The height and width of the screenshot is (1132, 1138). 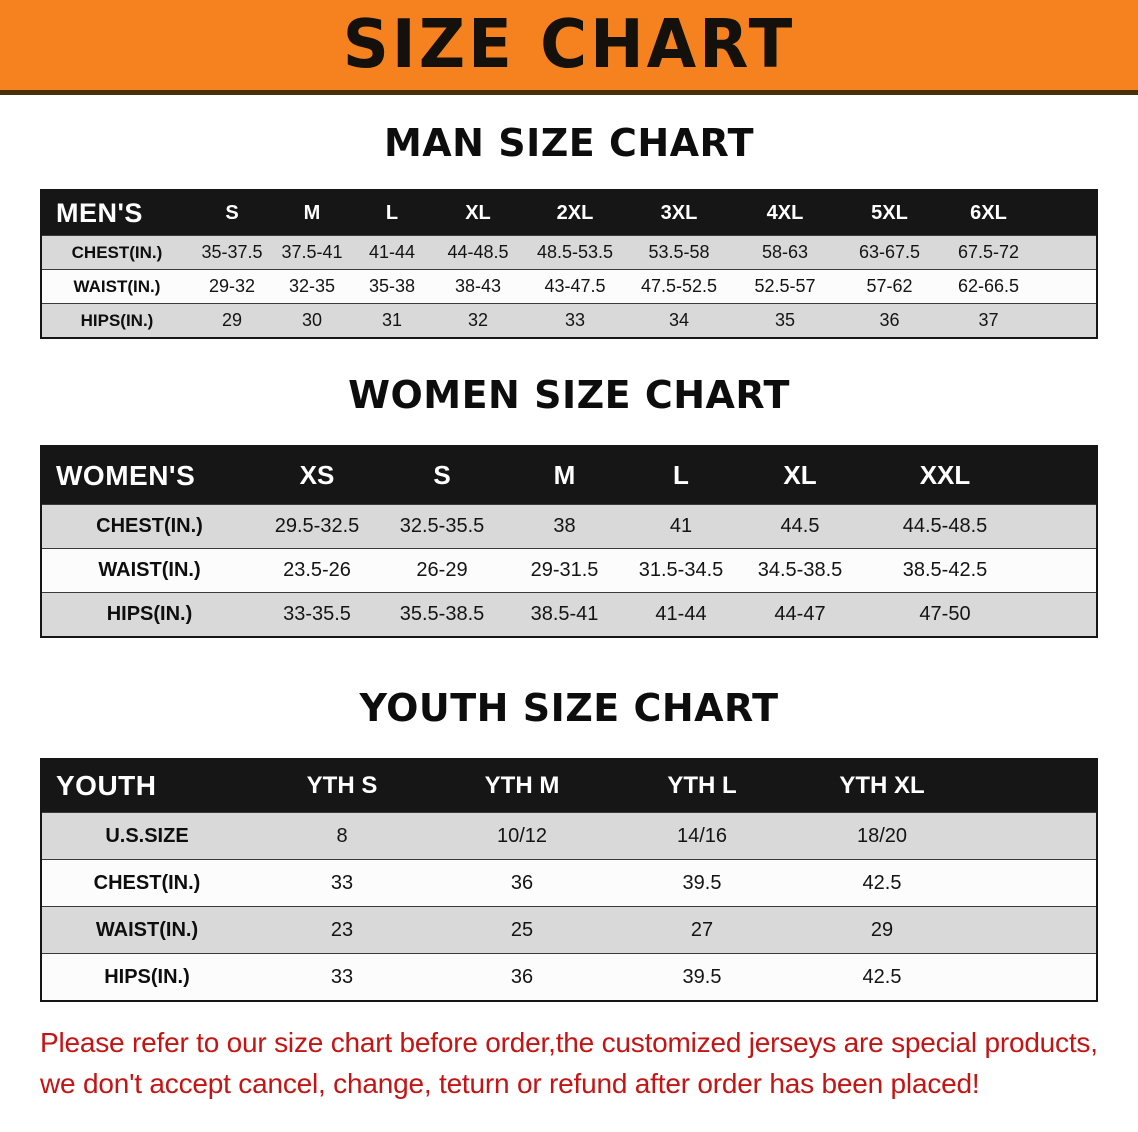 I want to click on page-title: SIZE CHART, so click(x=569, y=45).